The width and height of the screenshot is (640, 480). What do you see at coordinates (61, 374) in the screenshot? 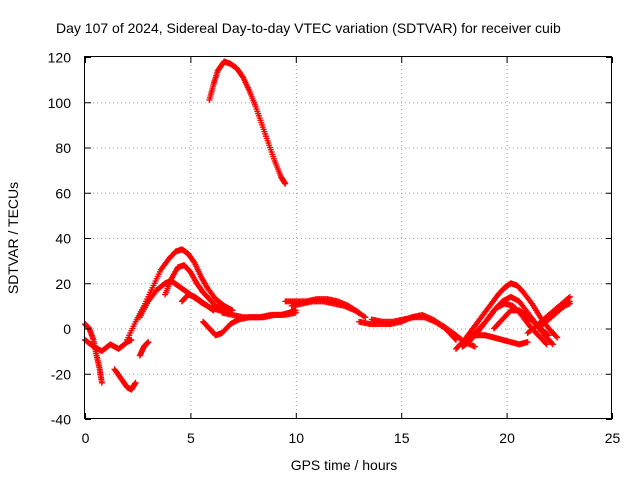
I see `y-tick-label: -20` at bounding box center [61, 374].